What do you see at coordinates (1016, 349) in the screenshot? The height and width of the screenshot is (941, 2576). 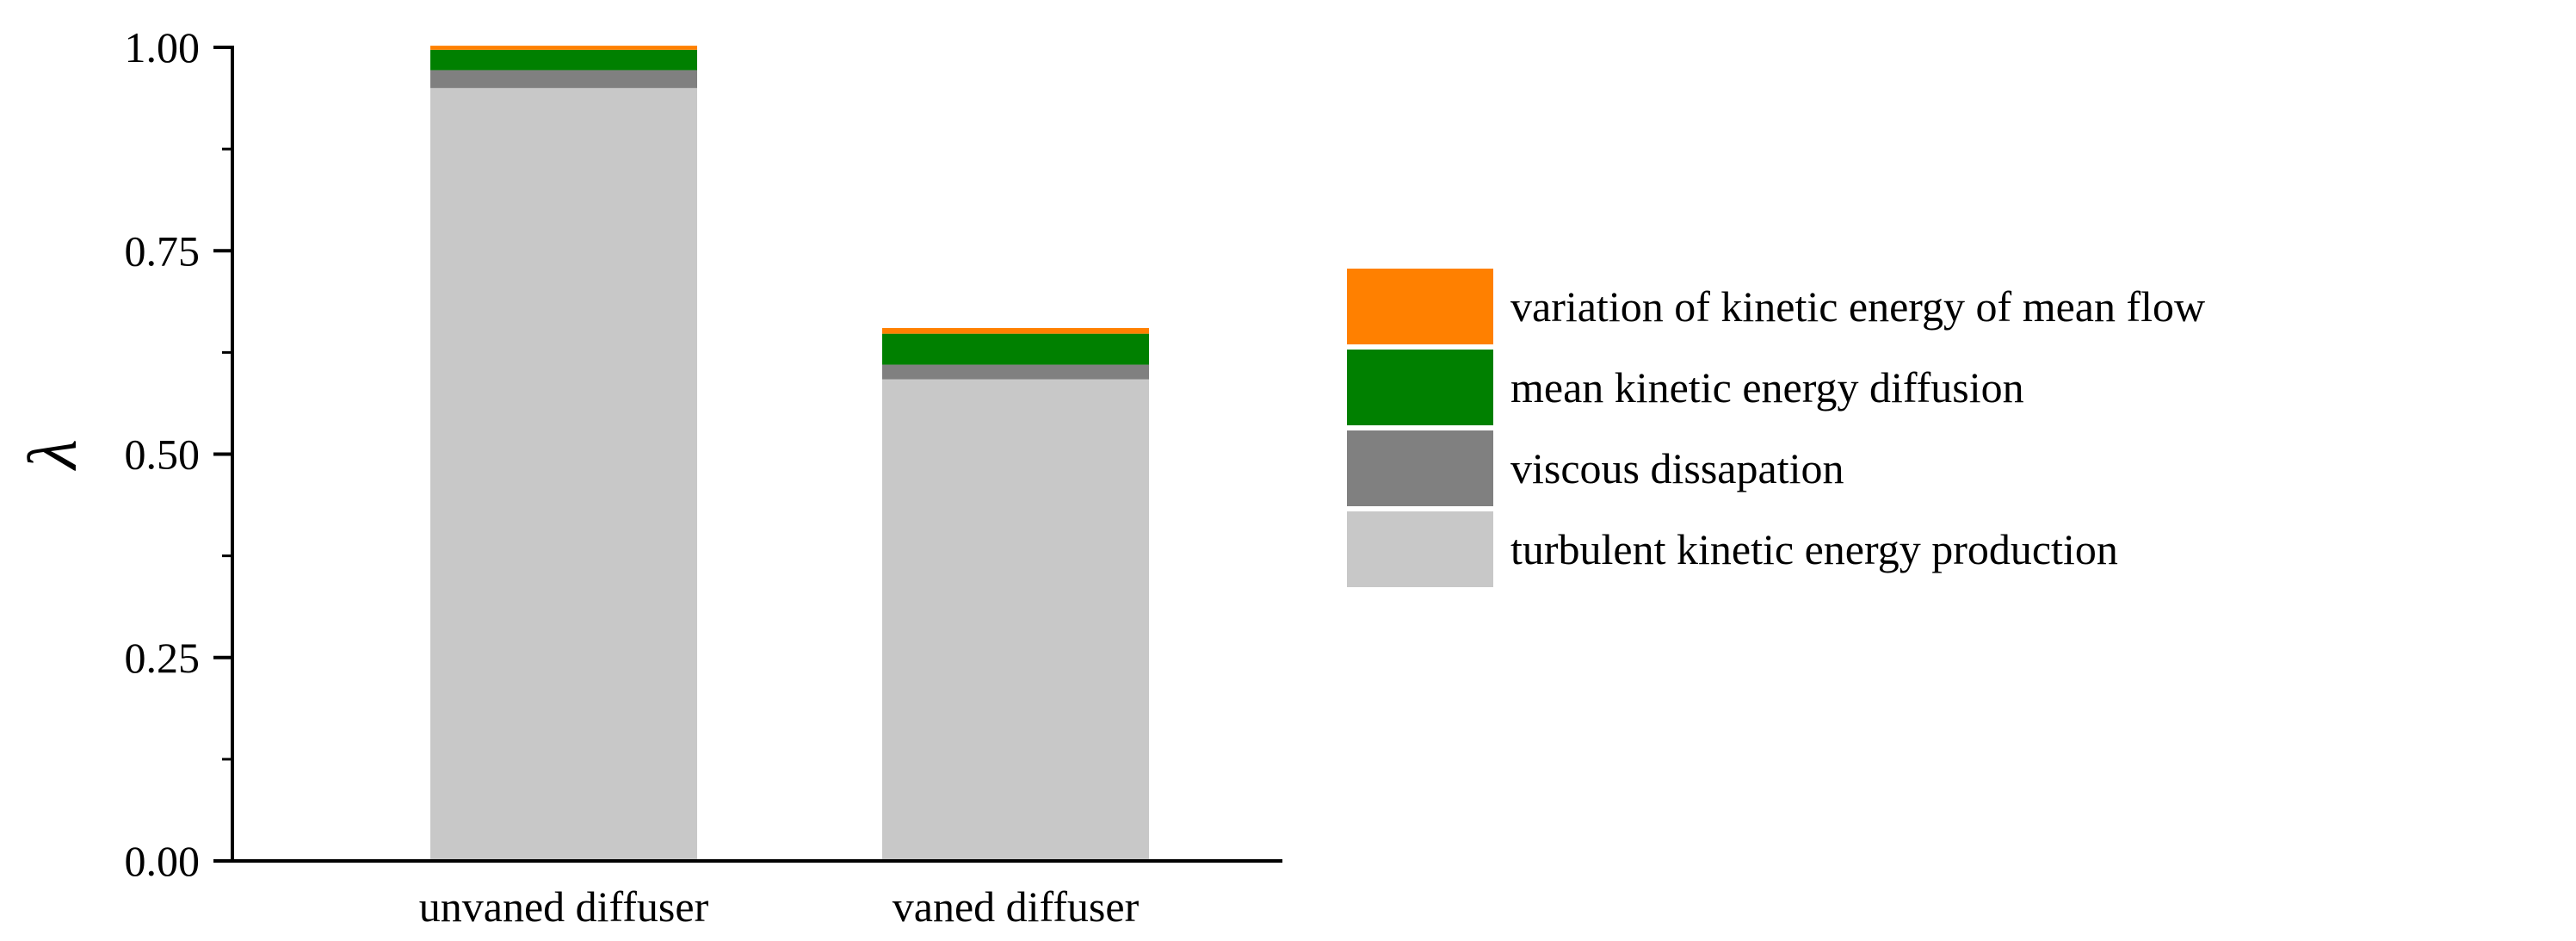 I see `bar-vaned-diffuser-mean-kinetic-energy-diffusion` at bounding box center [1016, 349].